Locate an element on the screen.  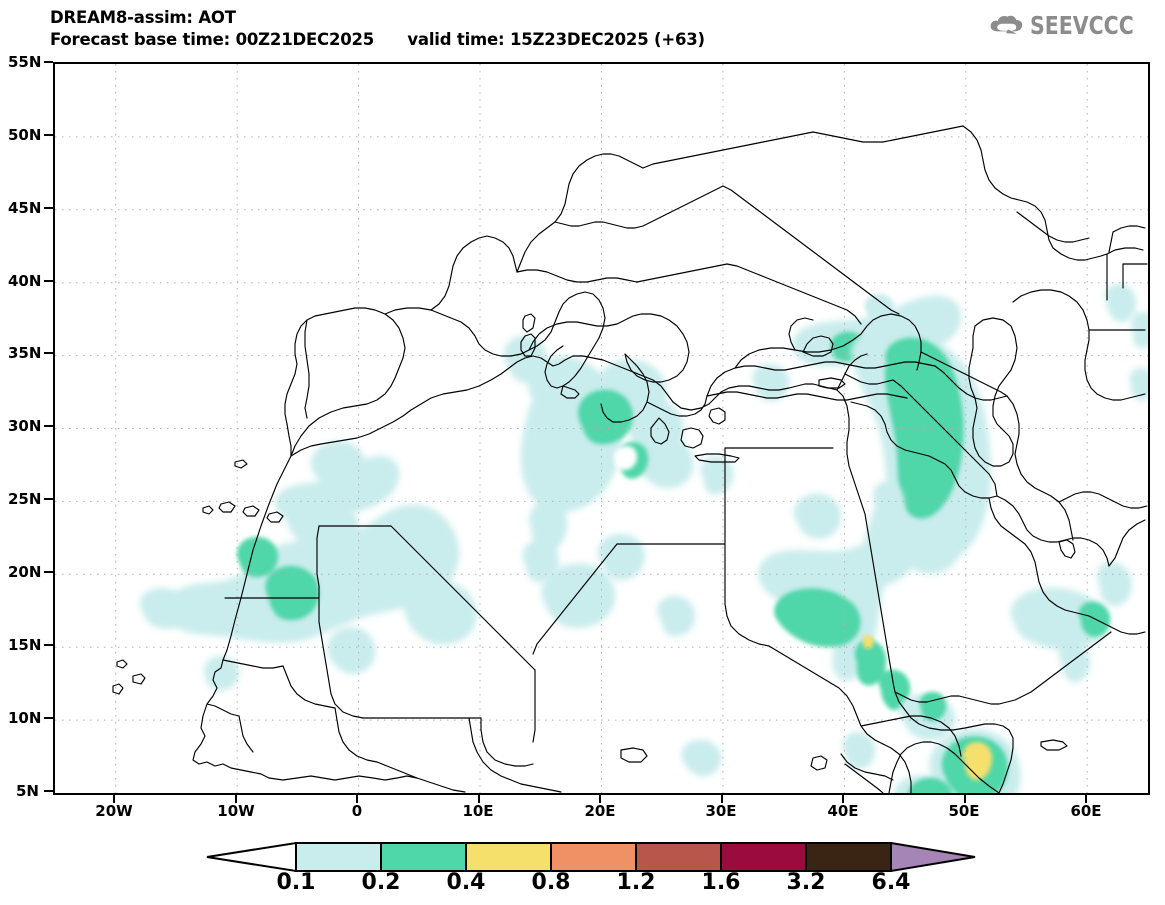
colorbar: 0.1 0.2 0.4 0.8 1.2 1.6 3.2 6.4 is located at coordinates (582, 871).